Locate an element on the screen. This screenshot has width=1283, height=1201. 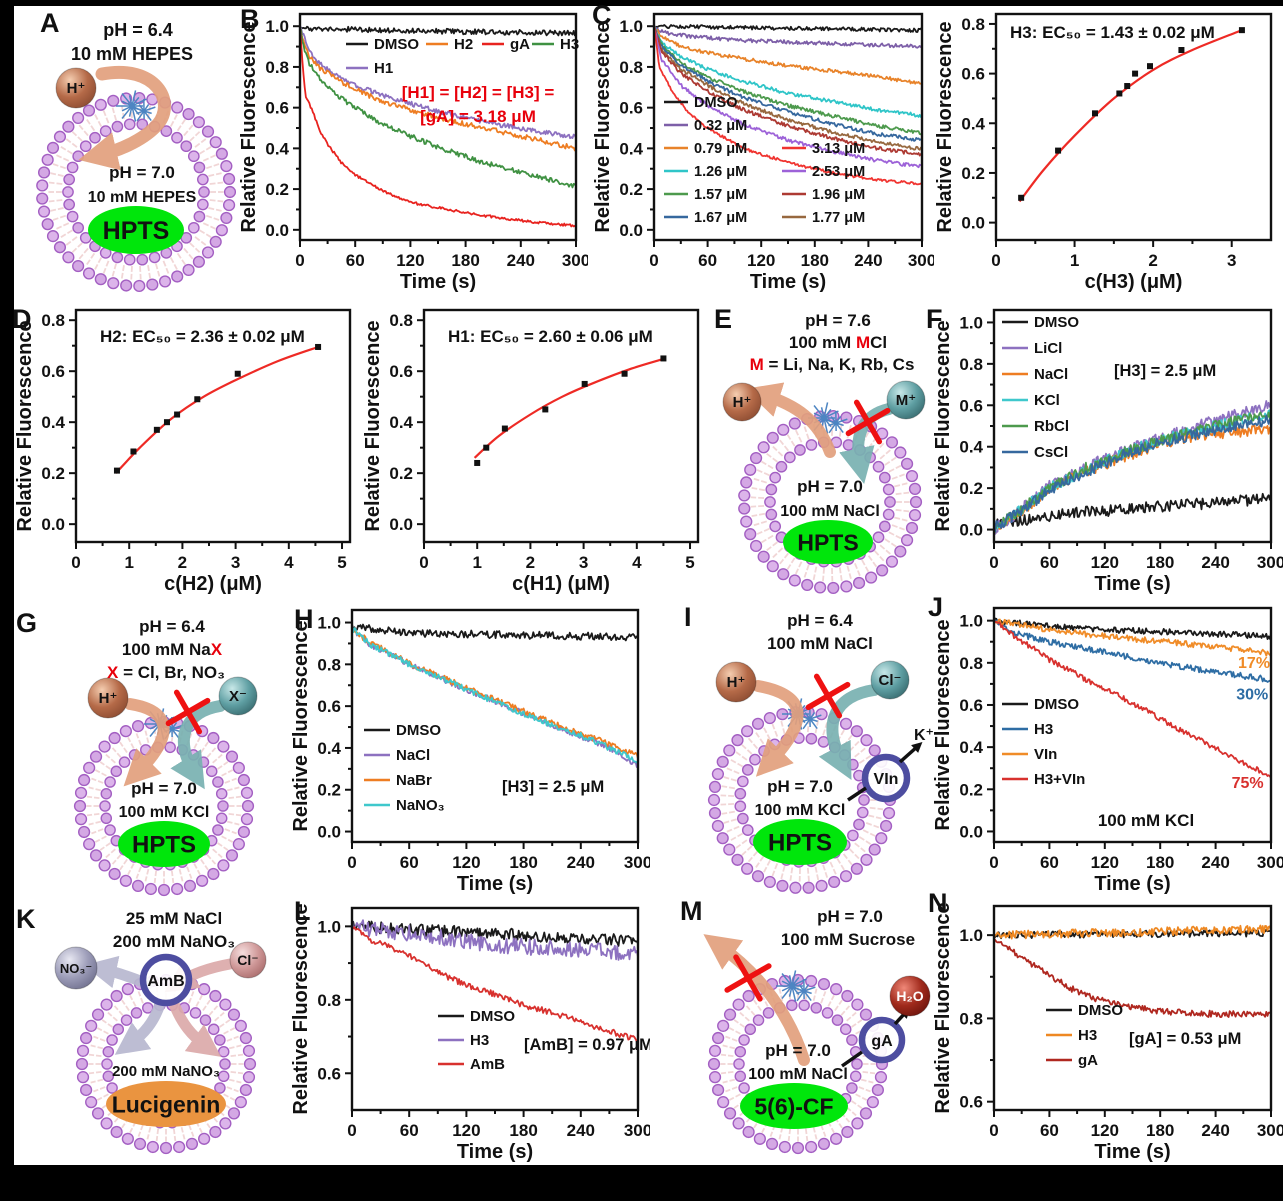
series-trace-RbCl is located at coordinates (1132, 472).